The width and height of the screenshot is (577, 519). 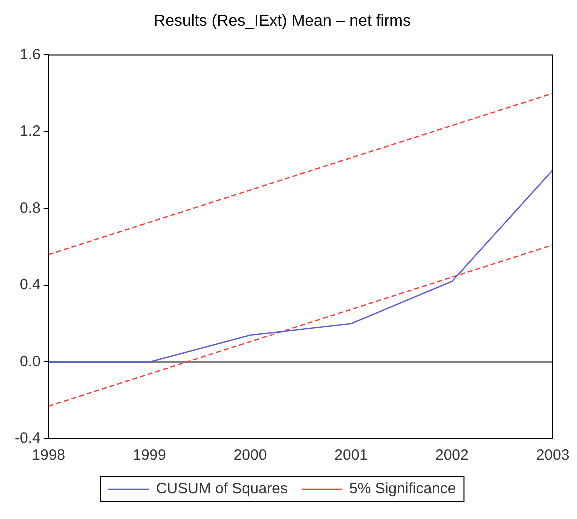 What do you see at coordinates (30, 285) in the screenshot?
I see `y-tick-label: 0.4` at bounding box center [30, 285].